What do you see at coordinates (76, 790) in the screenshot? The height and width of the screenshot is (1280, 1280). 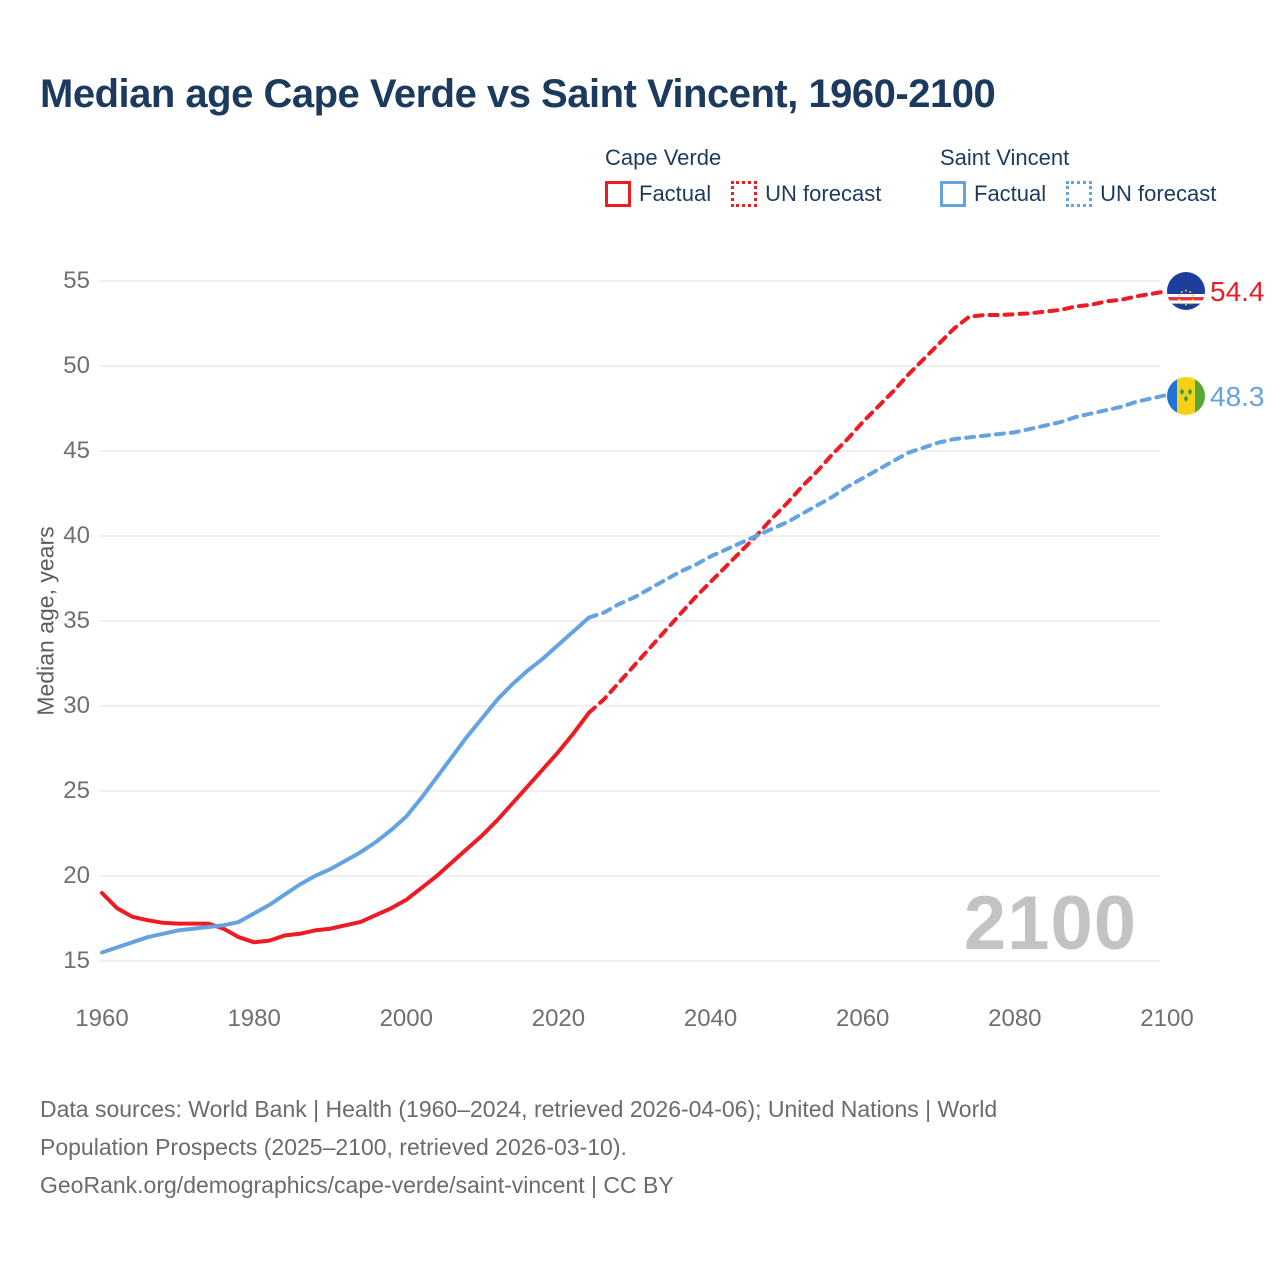 I see `y-tick-label: 25` at bounding box center [76, 790].